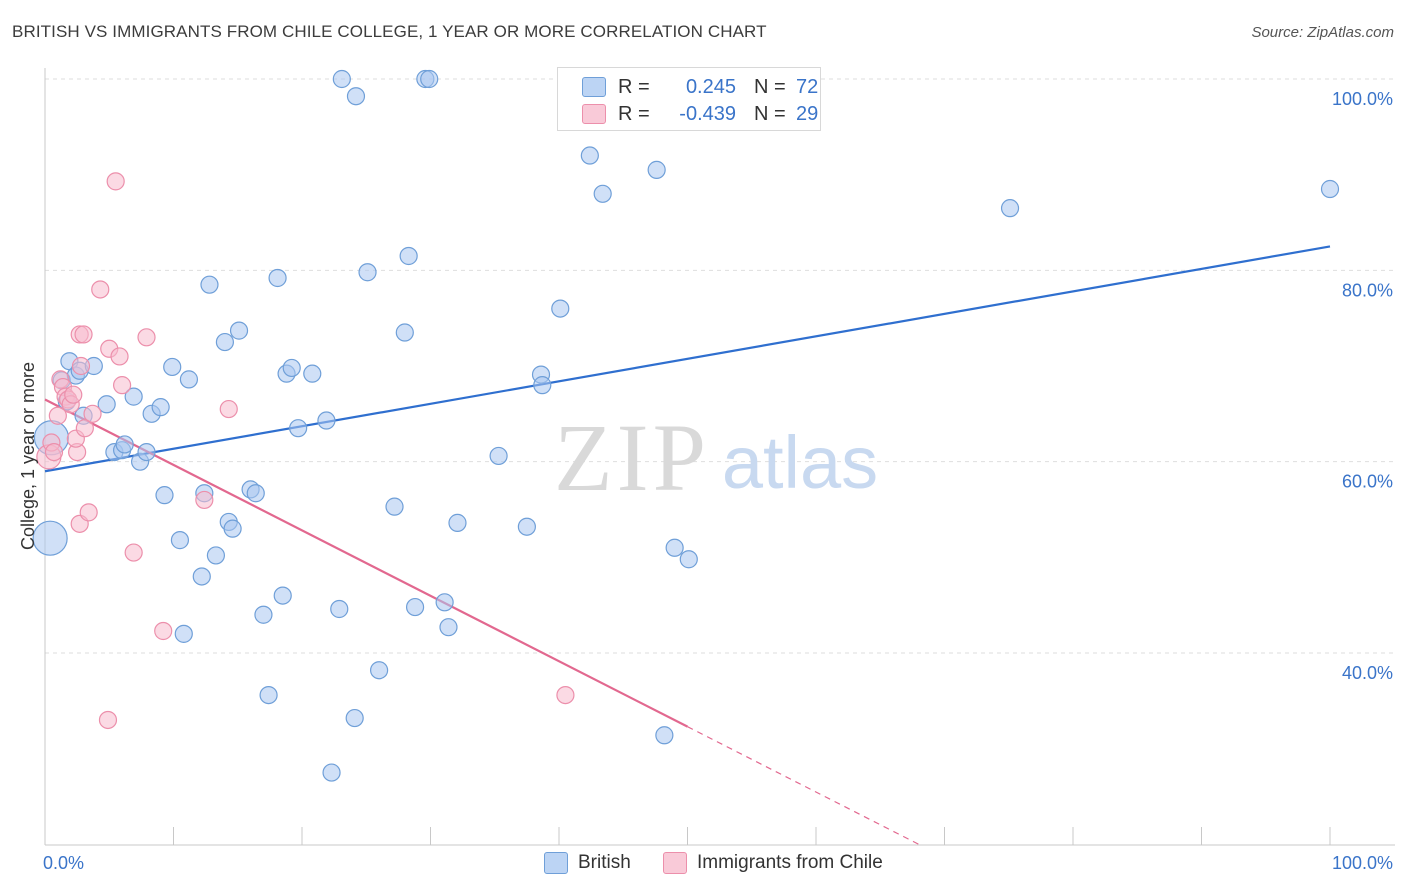 The image size is (1406, 892). I want to click on legend-chile-swatch, so click(675, 863).